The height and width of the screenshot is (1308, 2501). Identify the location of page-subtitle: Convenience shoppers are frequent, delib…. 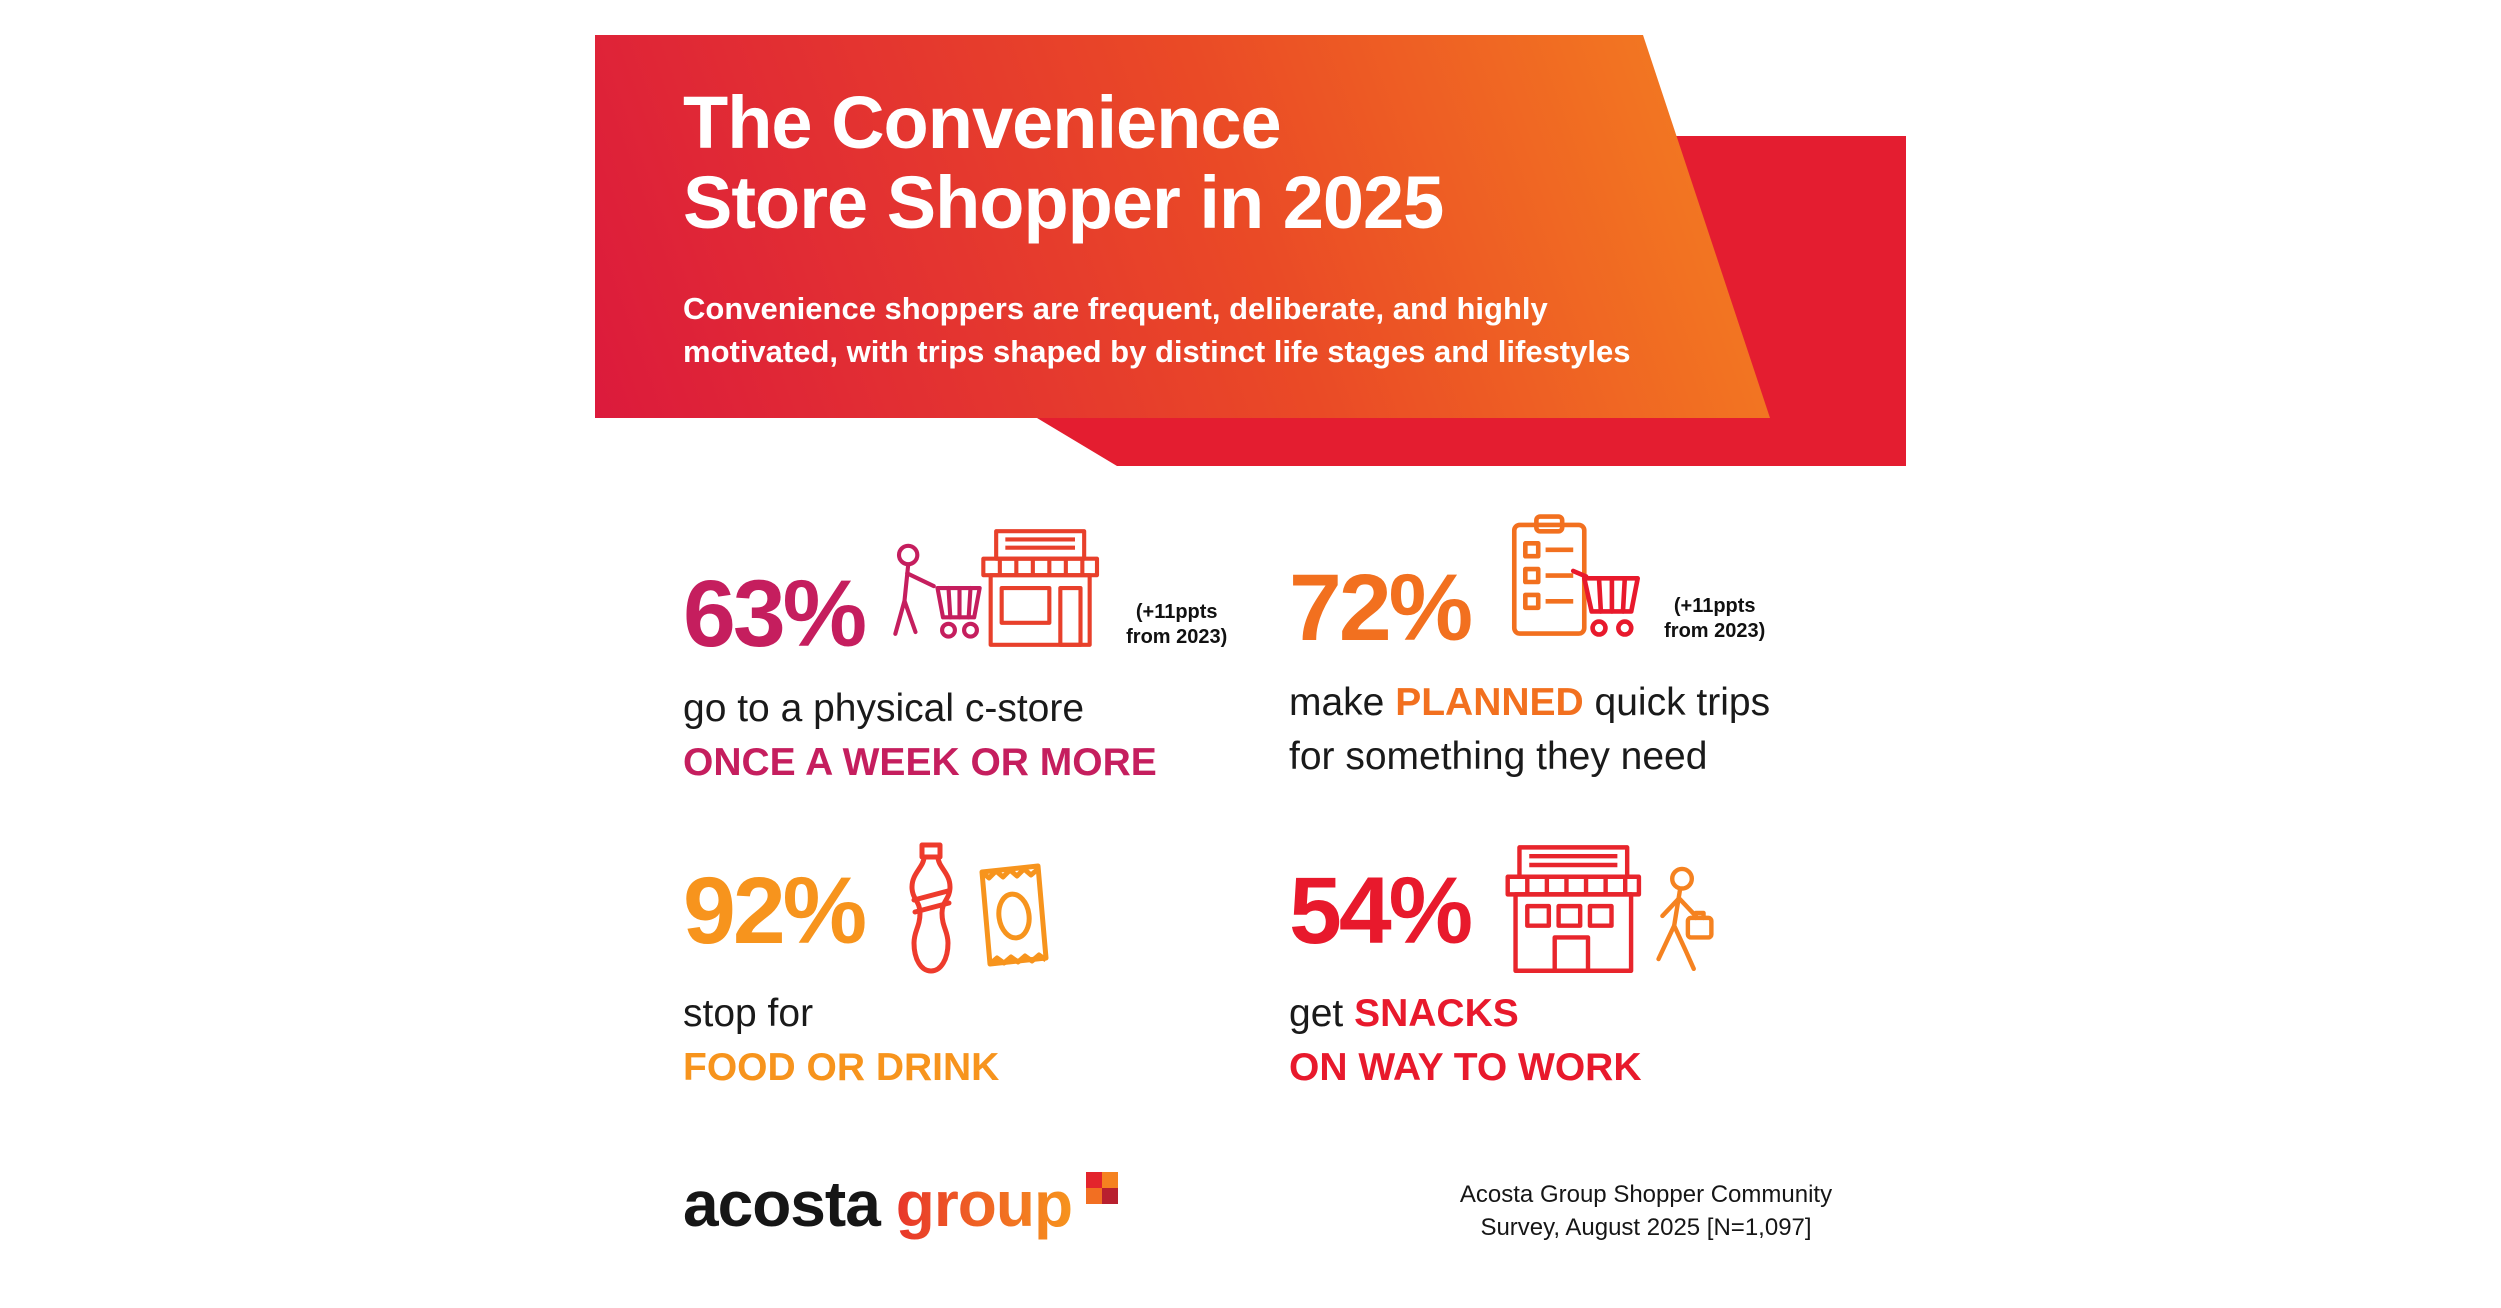
(1226, 330).